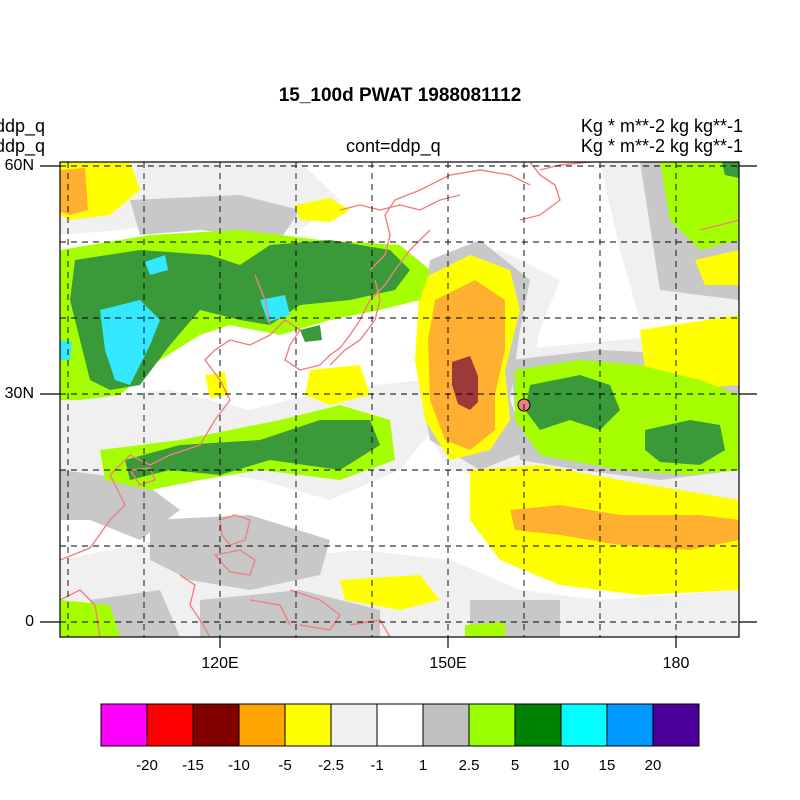 The width and height of the screenshot is (800, 800). Describe the element at coordinates (448, 663) in the screenshot. I see `lon-label-150e: 150E` at that location.